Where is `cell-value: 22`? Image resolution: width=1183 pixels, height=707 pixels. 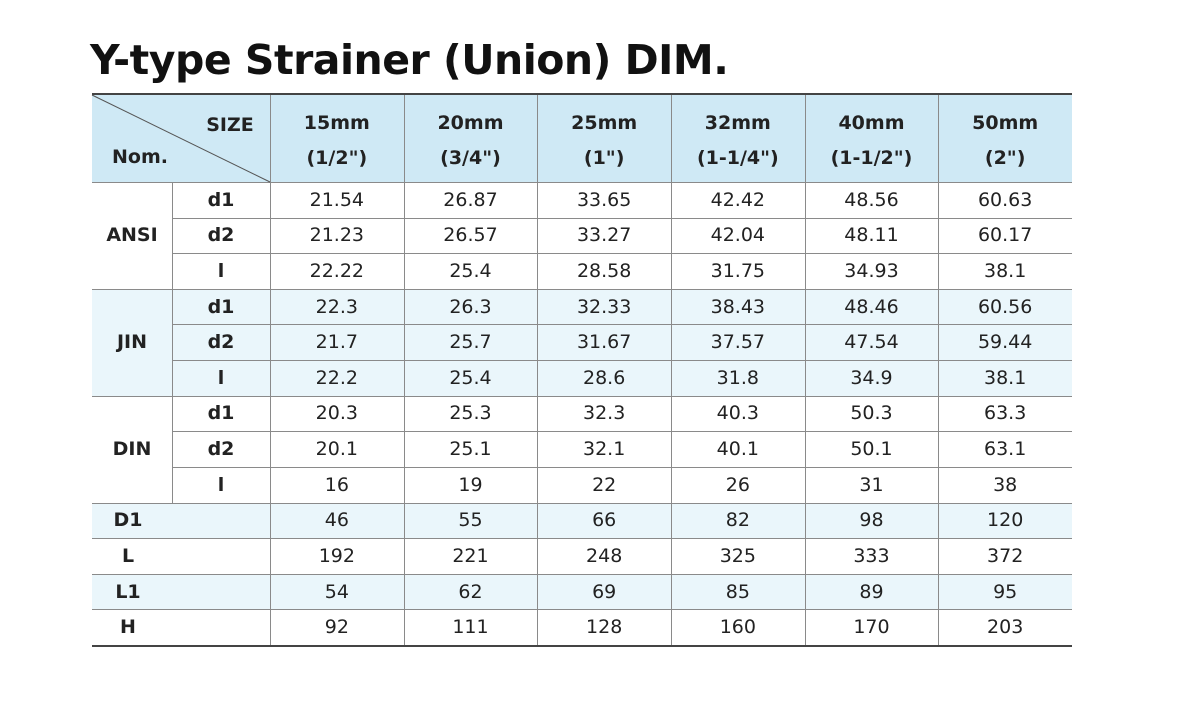 cell-value: 22 is located at coordinates (604, 484).